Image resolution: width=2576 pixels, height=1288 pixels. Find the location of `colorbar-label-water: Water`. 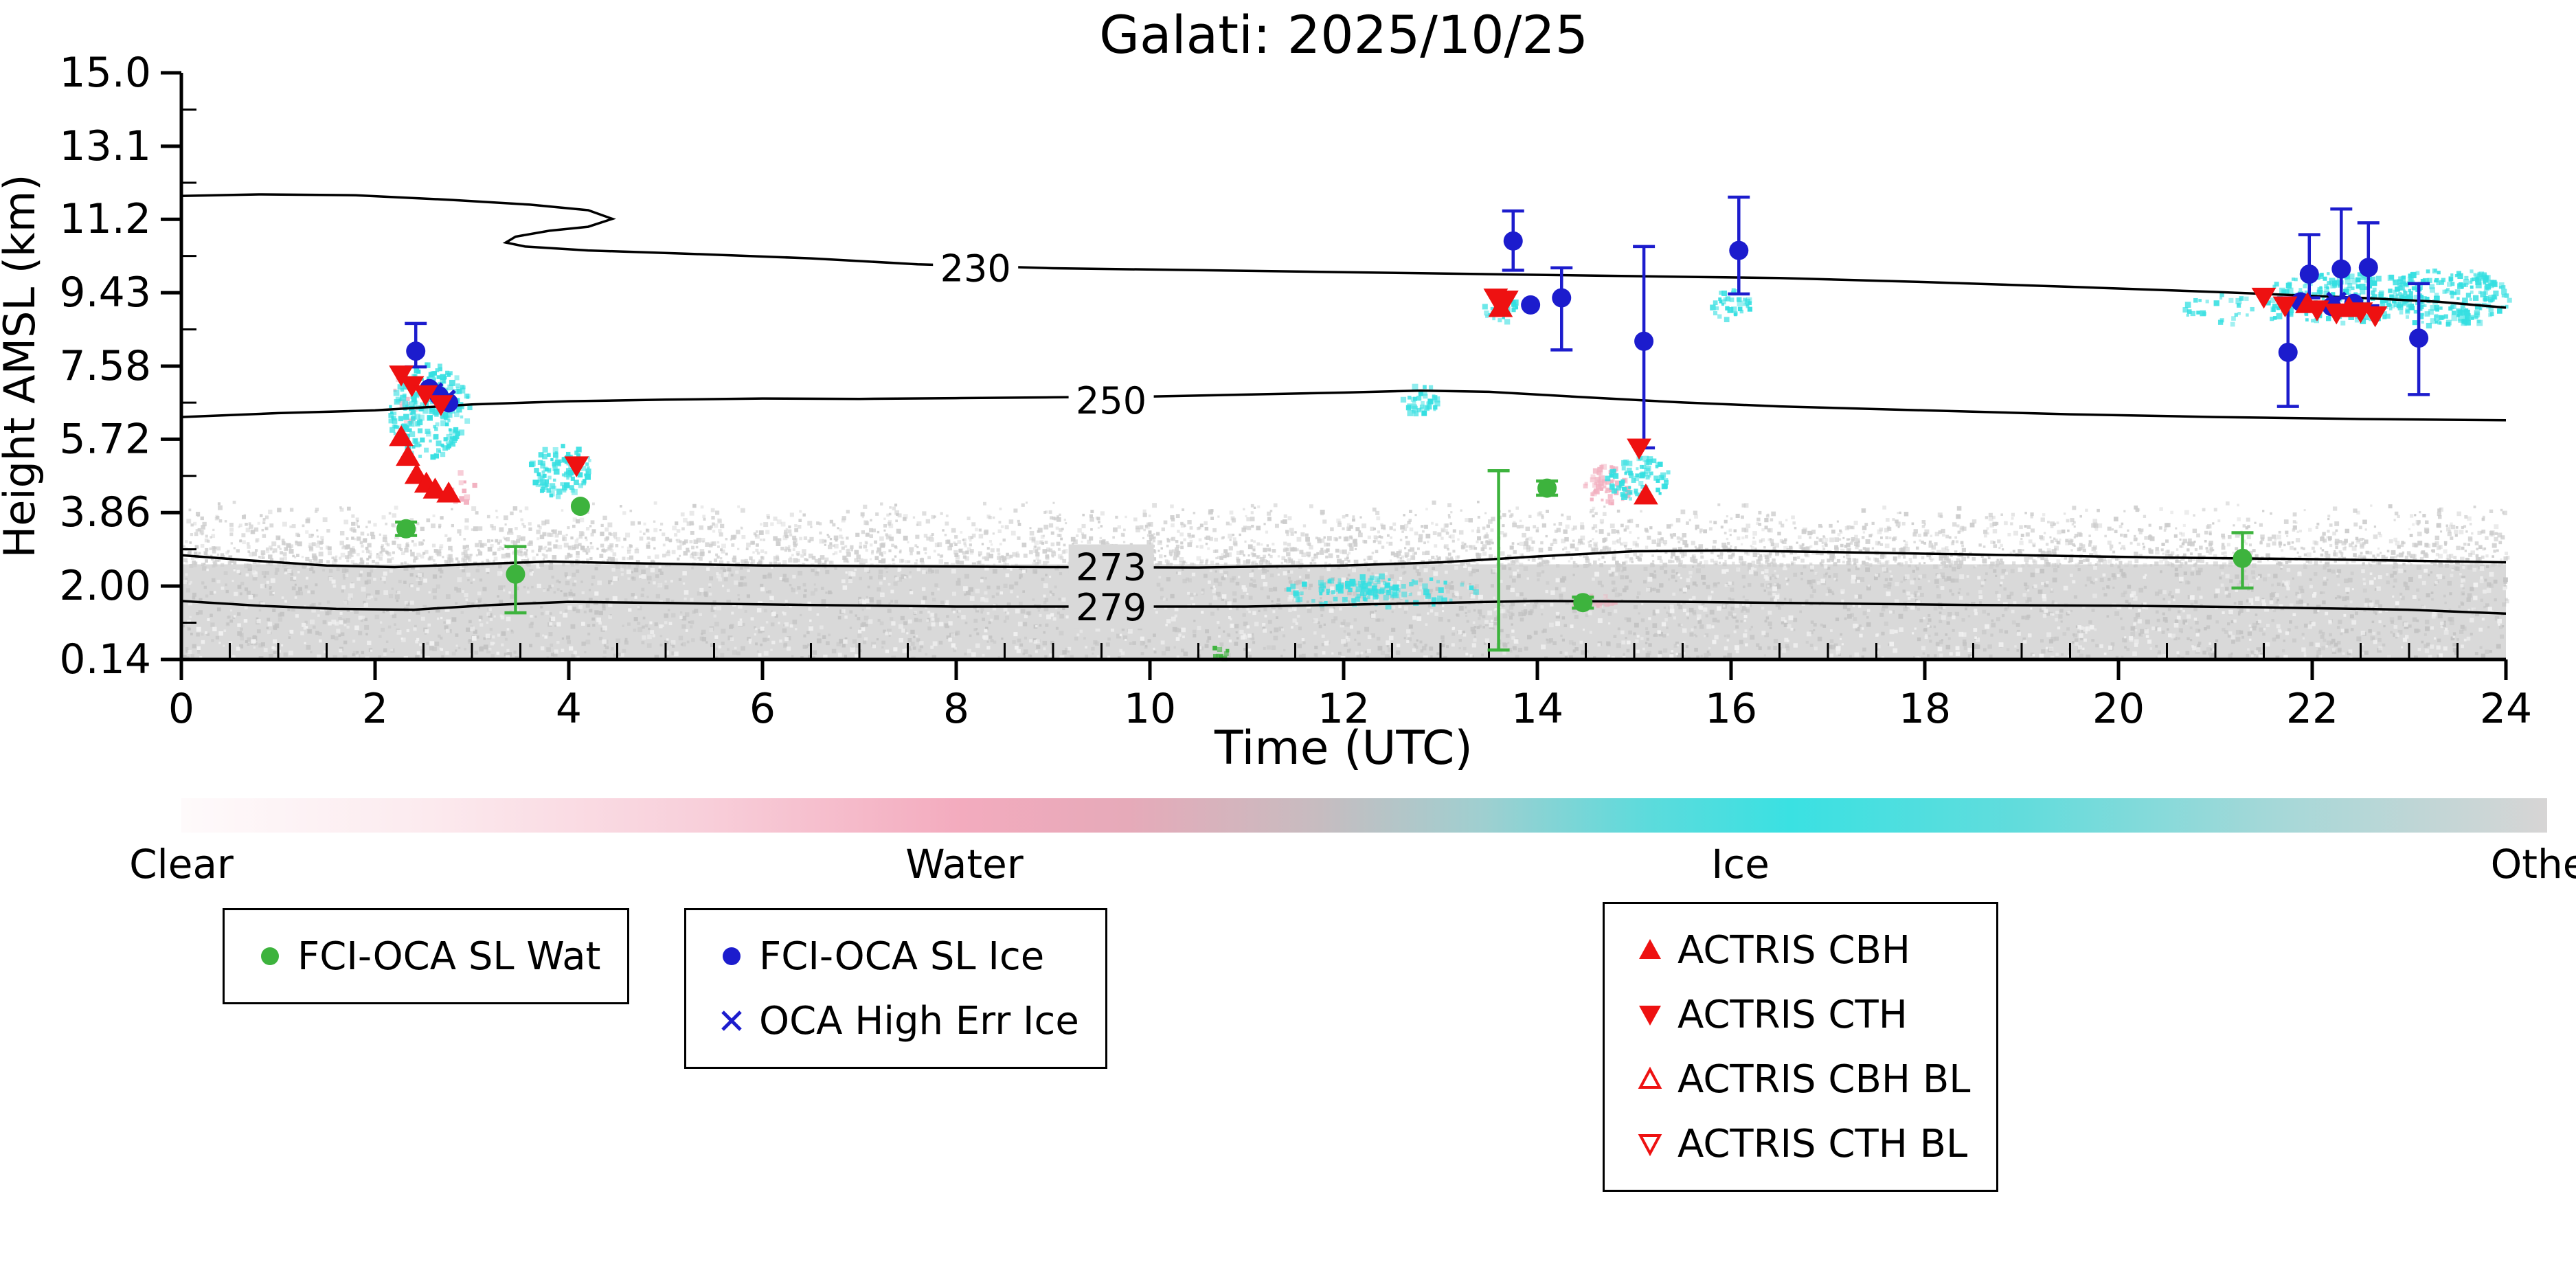

colorbar-label-water: Water is located at coordinates (964, 864).